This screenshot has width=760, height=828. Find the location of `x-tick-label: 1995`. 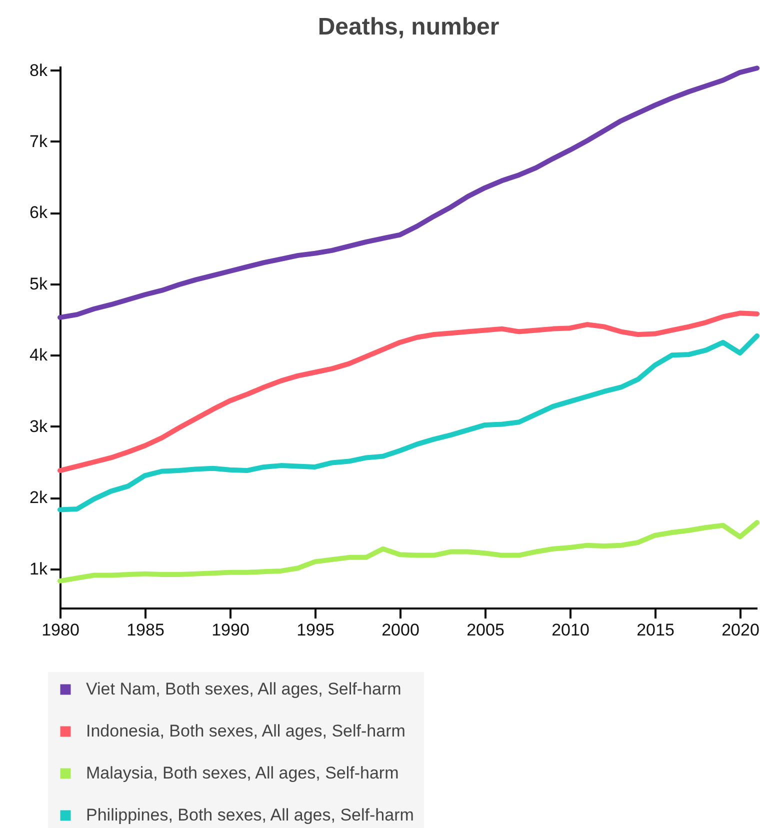

x-tick-label: 1995 is located at coordinates (315, 630).